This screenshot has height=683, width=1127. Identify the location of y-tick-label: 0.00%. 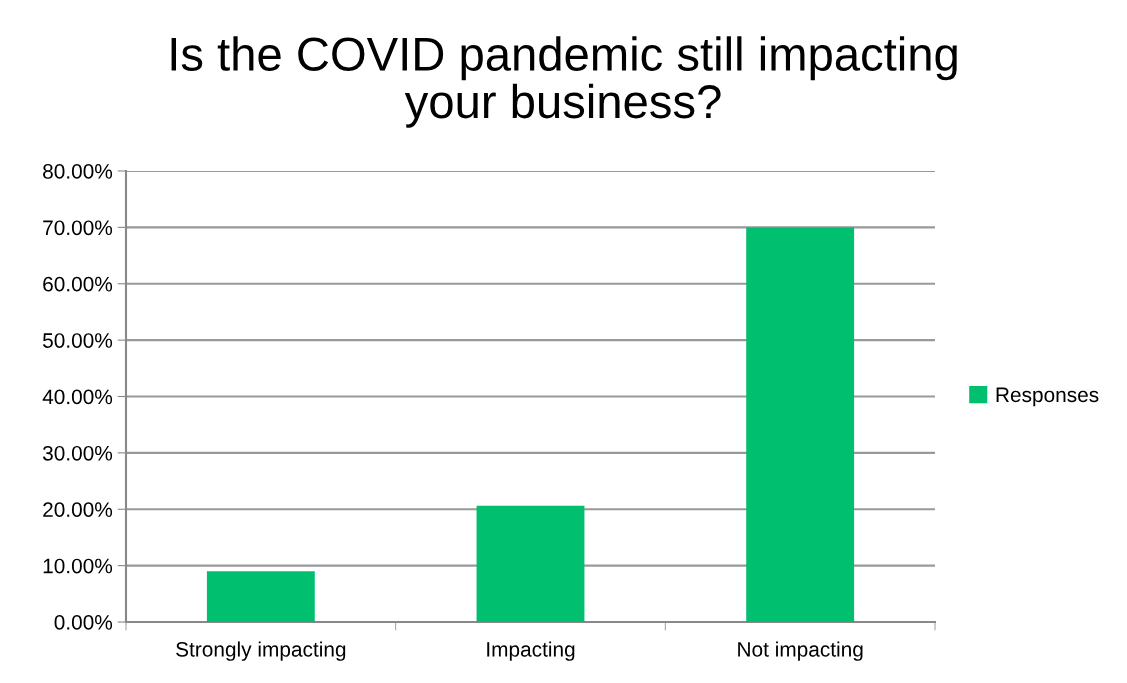
(83, 622).